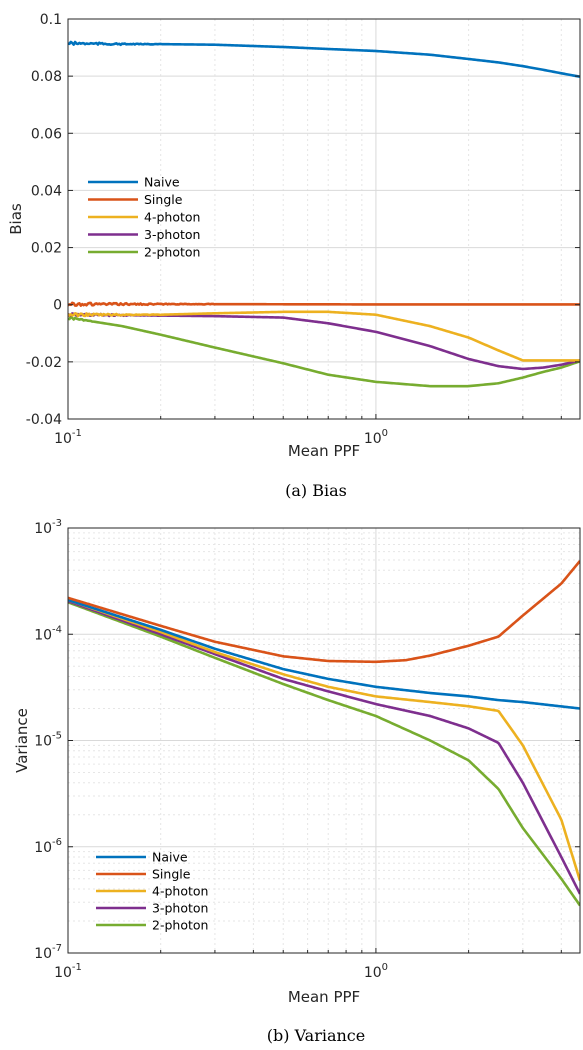 The image size is (583, 1050). I want to click on series-line-two-photon, so click(324, 351).